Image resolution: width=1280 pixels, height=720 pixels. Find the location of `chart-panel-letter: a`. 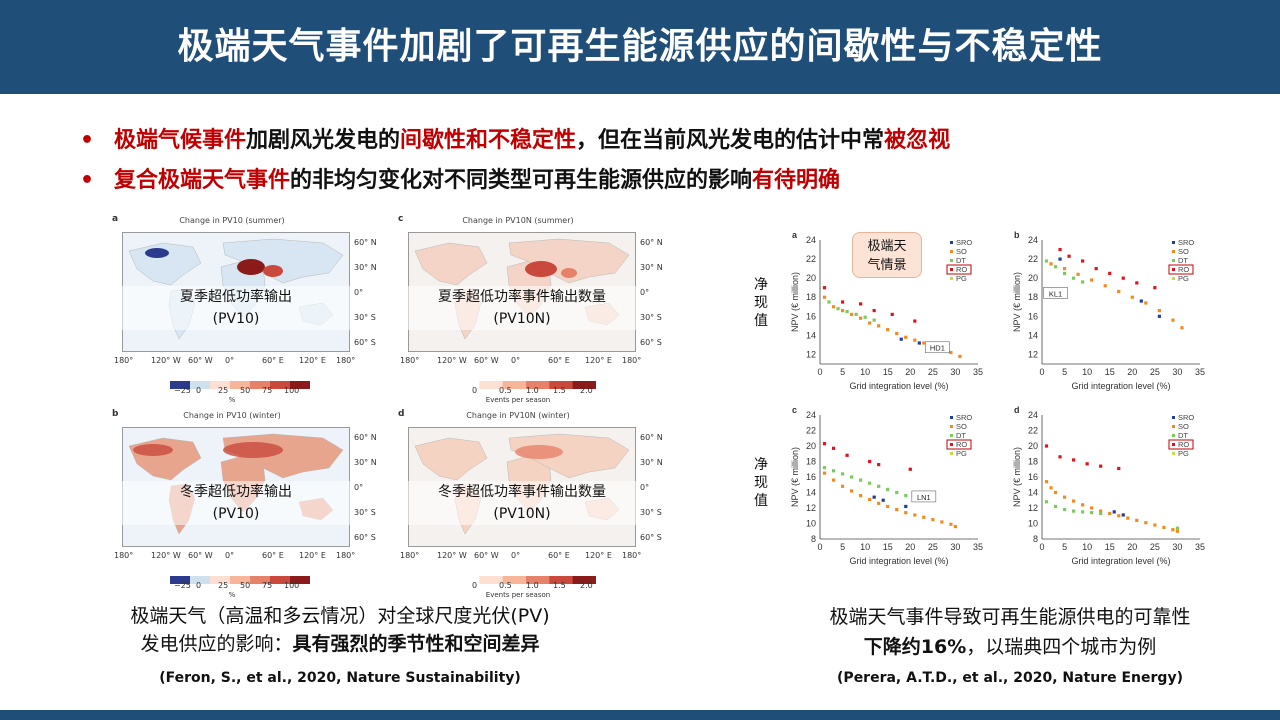

chart-panel-letter: a is located at coordinates (795, 235).